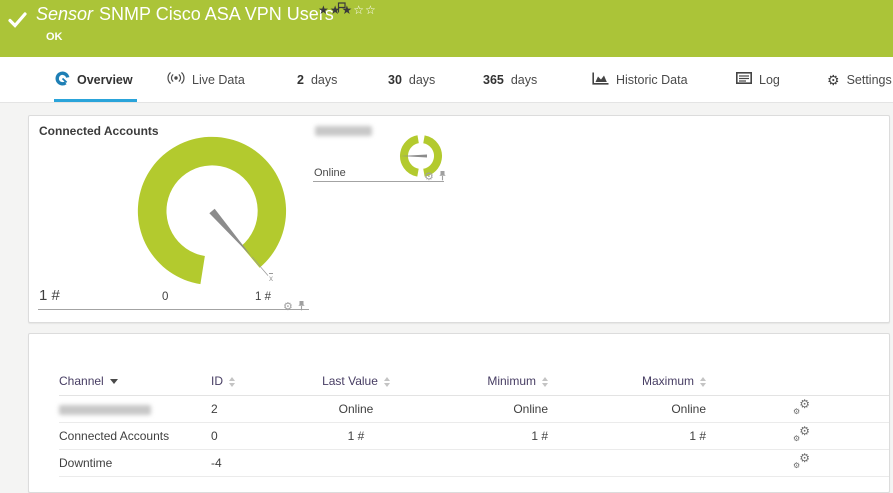 The height and width of the screenshot is (493, 893). I want to click on status-gauge-value: Online, so click(330, 173).